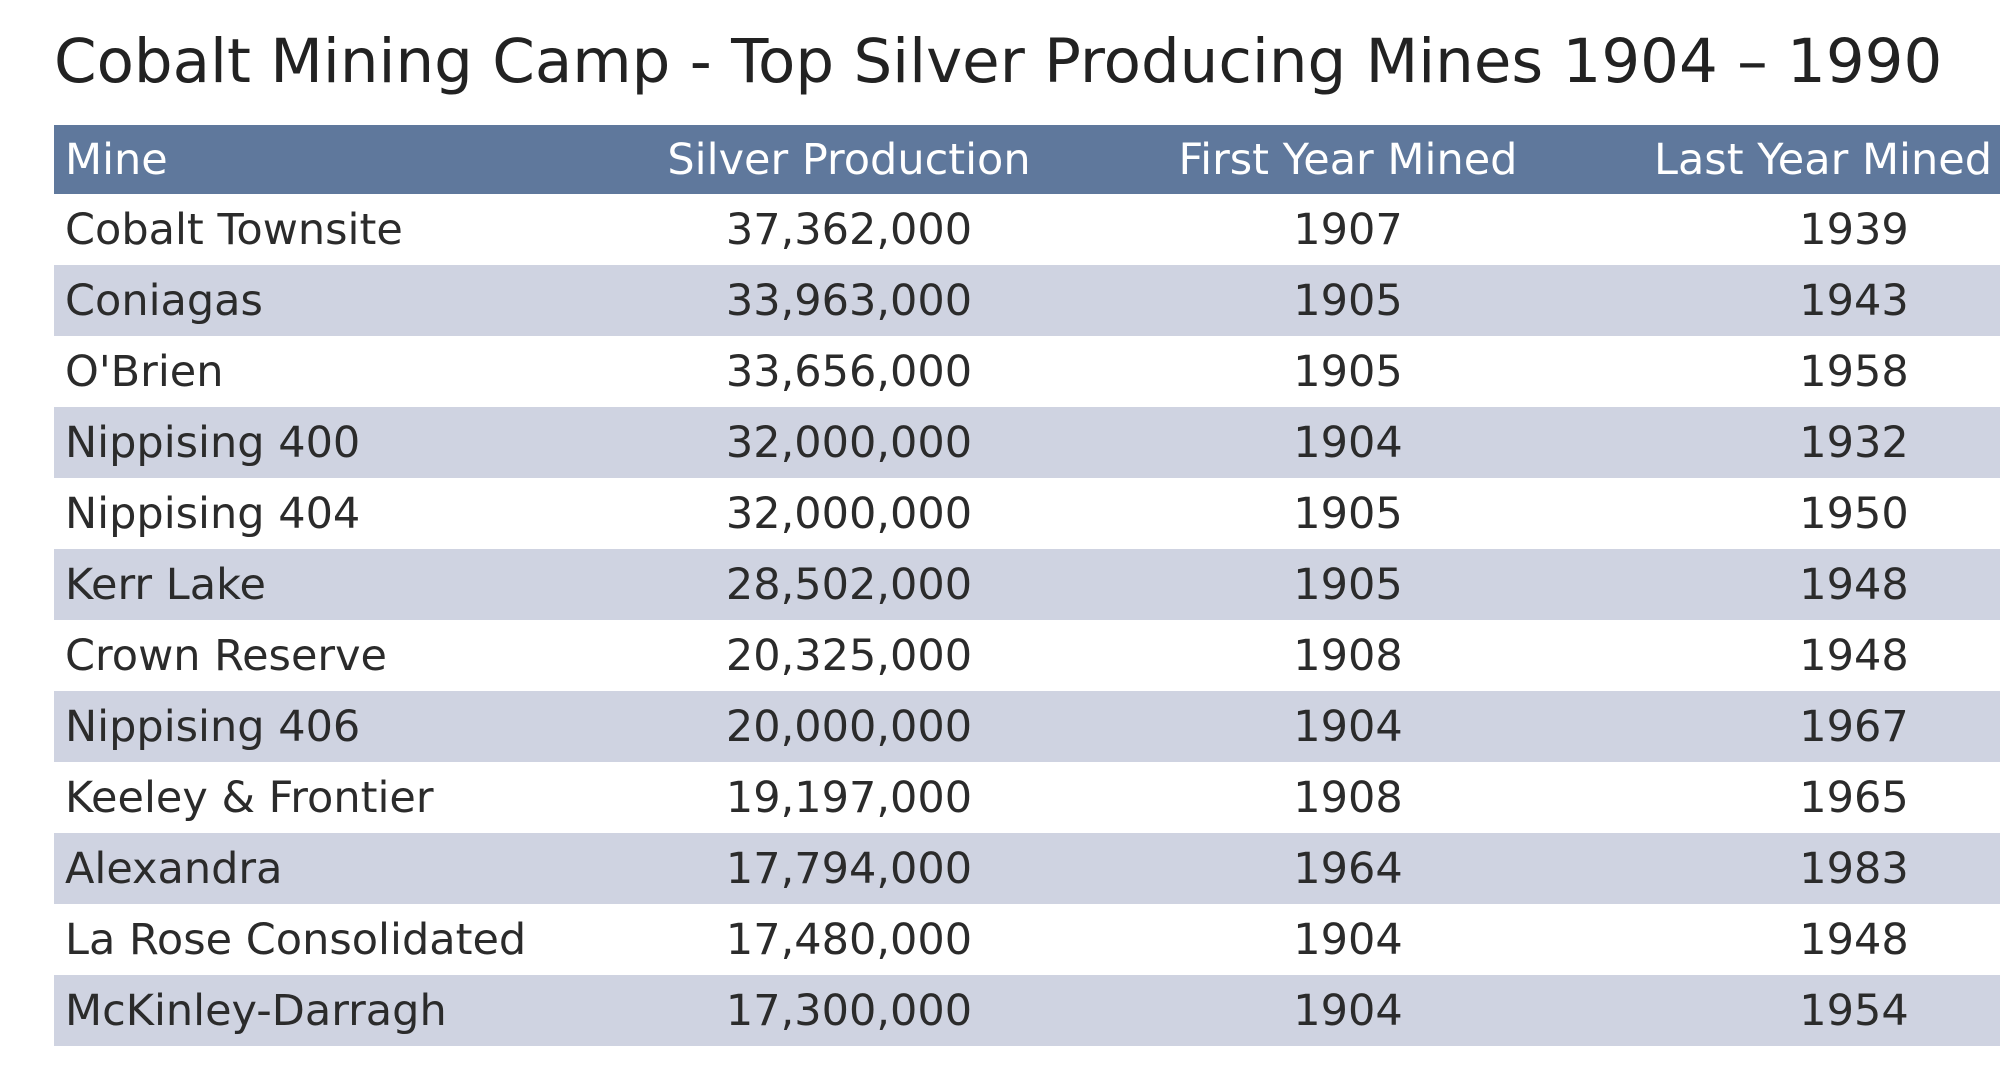 The image size is (2016, 1072). Describe the element at coordinates (1027, 868) in the screenshot. I see `table-row: Alexandra 17,794,000 1964 1983` at that location.